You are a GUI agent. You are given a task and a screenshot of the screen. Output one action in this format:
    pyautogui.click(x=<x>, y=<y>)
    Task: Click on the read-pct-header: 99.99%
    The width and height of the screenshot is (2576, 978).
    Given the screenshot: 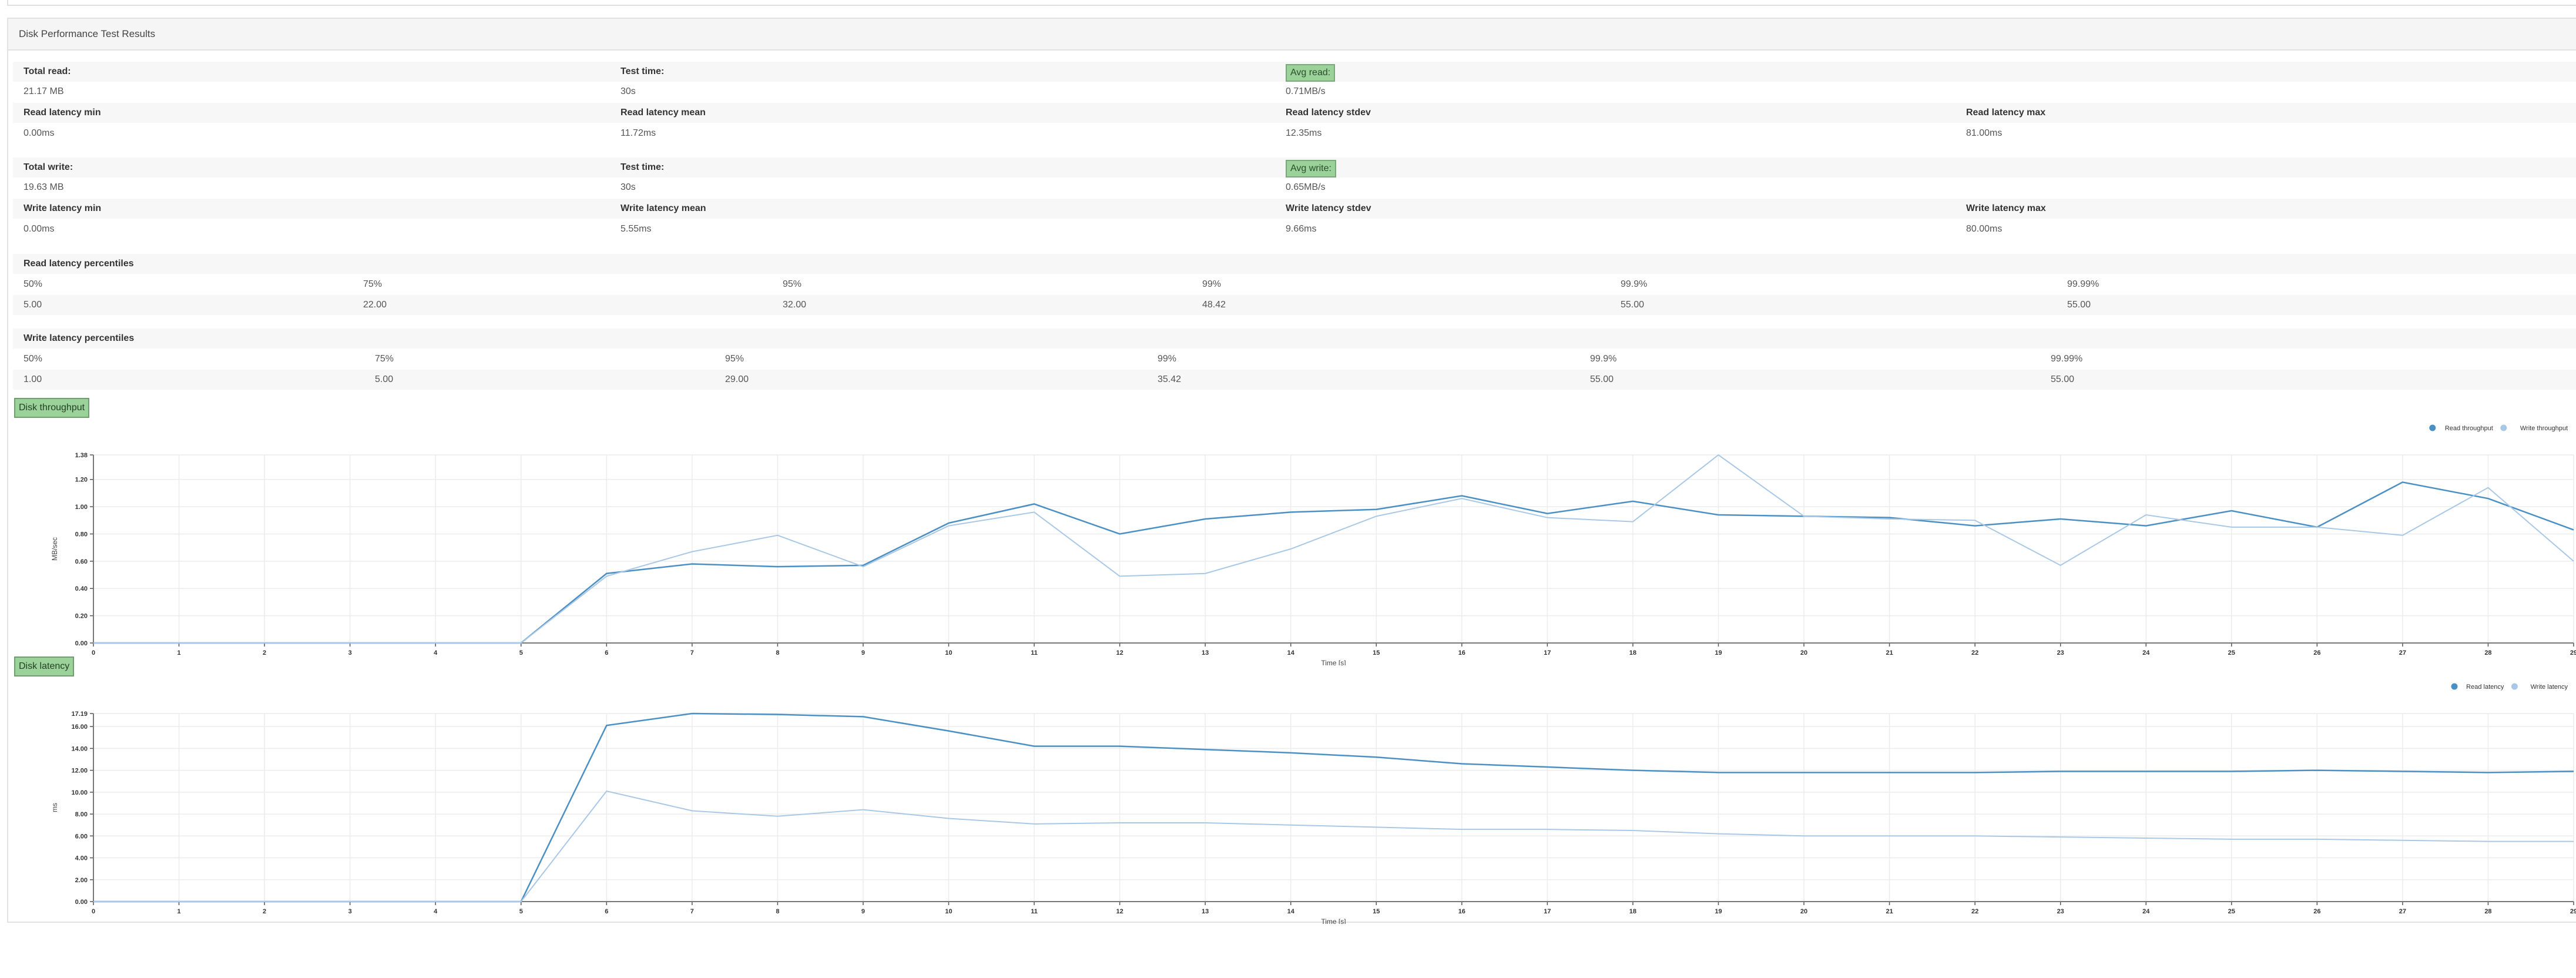 What is the action you would take?
    pyautogui.click(x=2083, y=284)
    